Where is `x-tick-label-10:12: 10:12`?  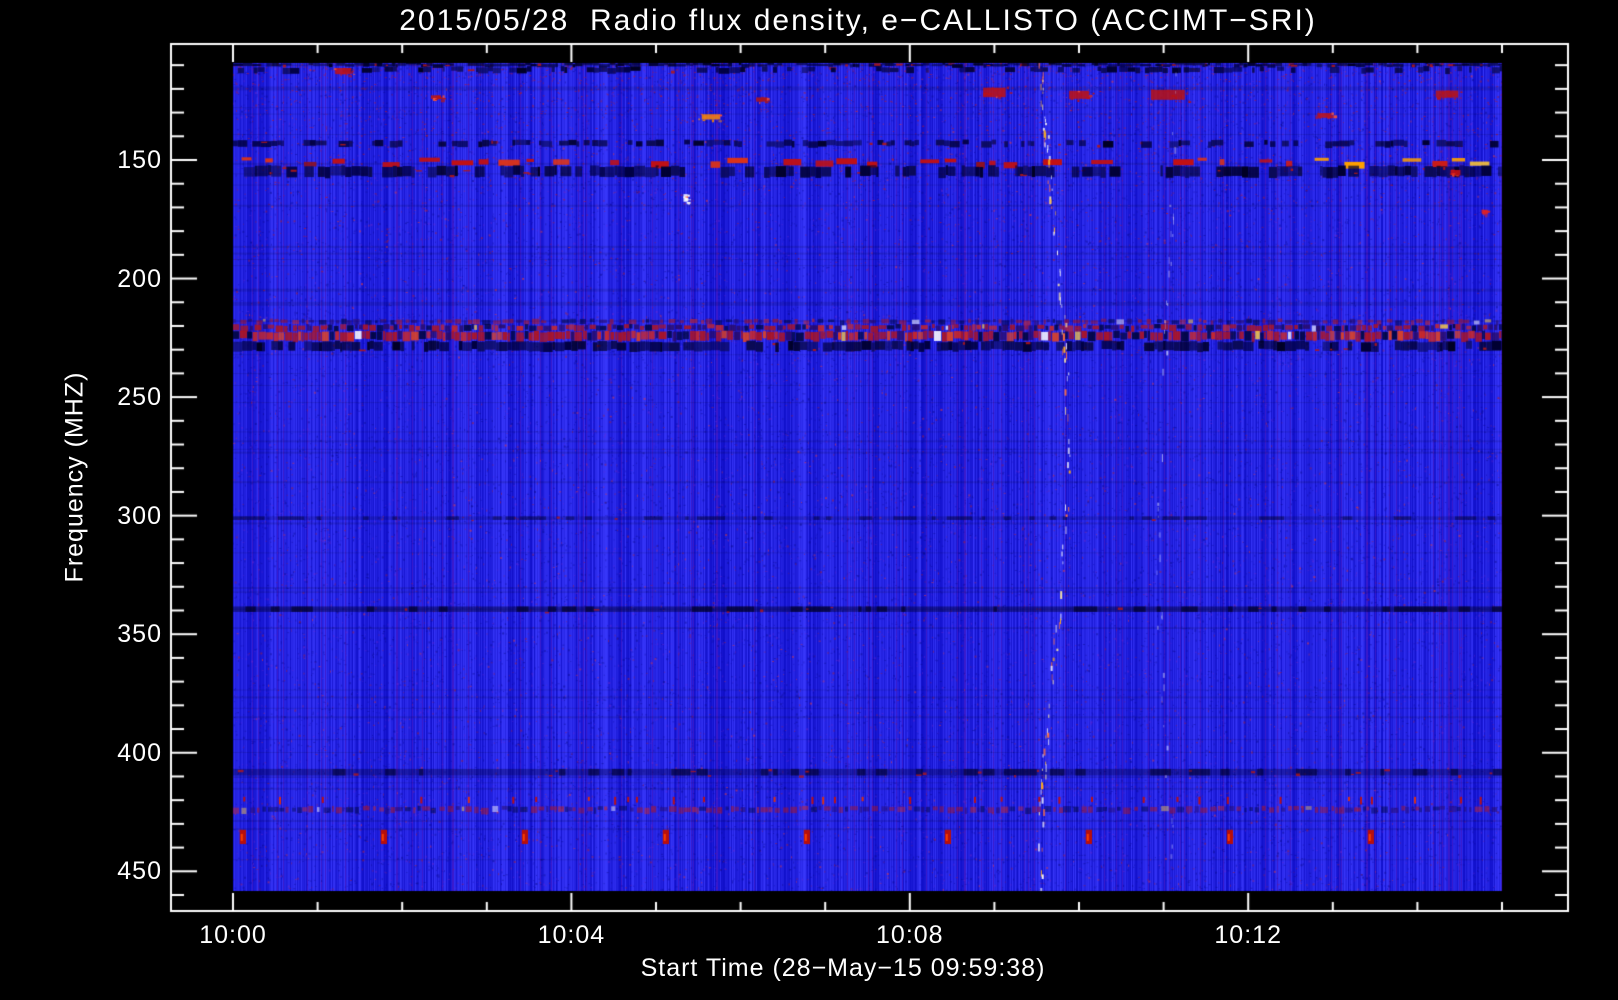 x-tick-label-10:12: 10:12 is located at coordinates (1248, 935).